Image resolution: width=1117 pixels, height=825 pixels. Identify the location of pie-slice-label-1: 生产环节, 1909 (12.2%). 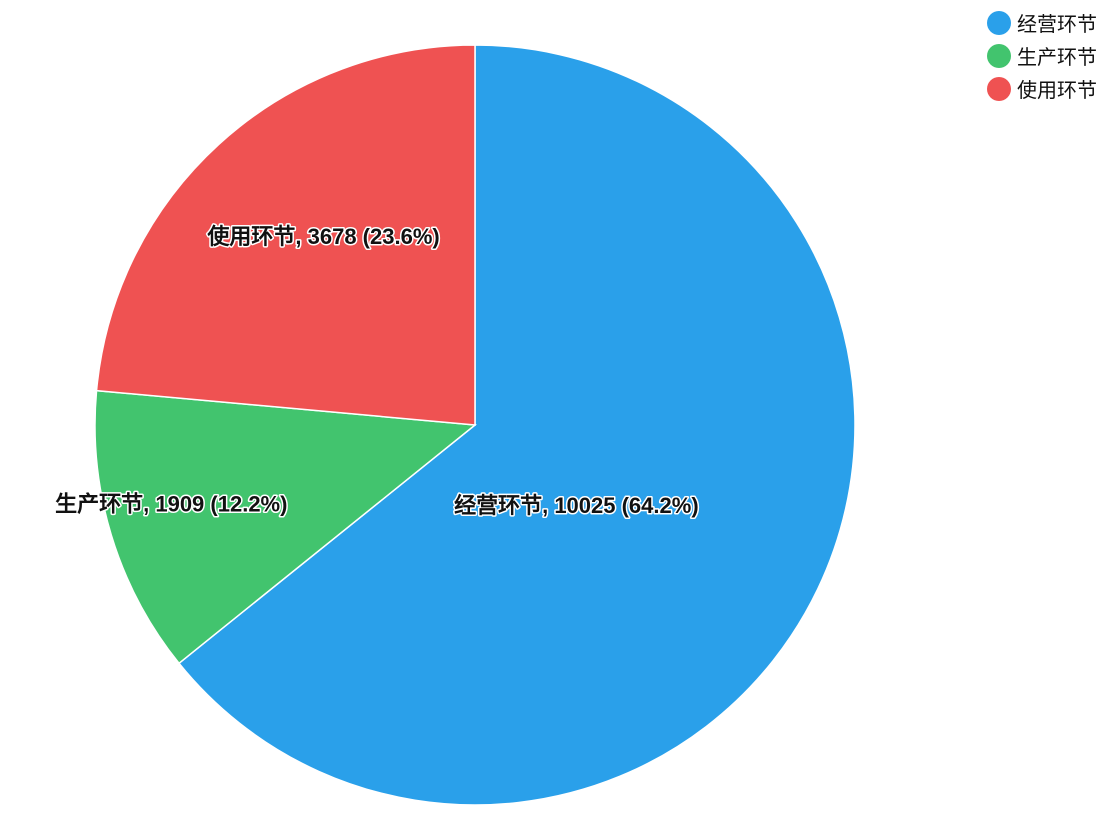
(171, 504).